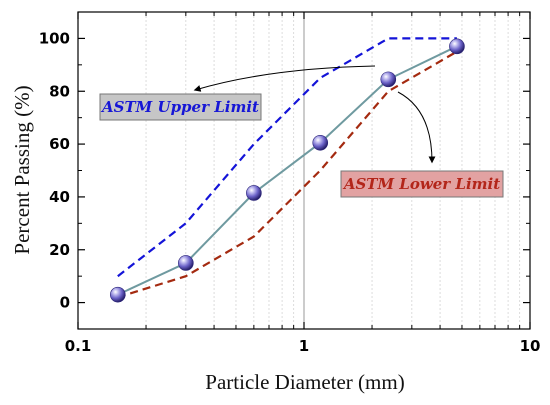 The height and width of the screenshot is (405, 550). Describe the element at coordinates (59, 144) in the screenshot. I see `y-tick-label: 60` at that location.